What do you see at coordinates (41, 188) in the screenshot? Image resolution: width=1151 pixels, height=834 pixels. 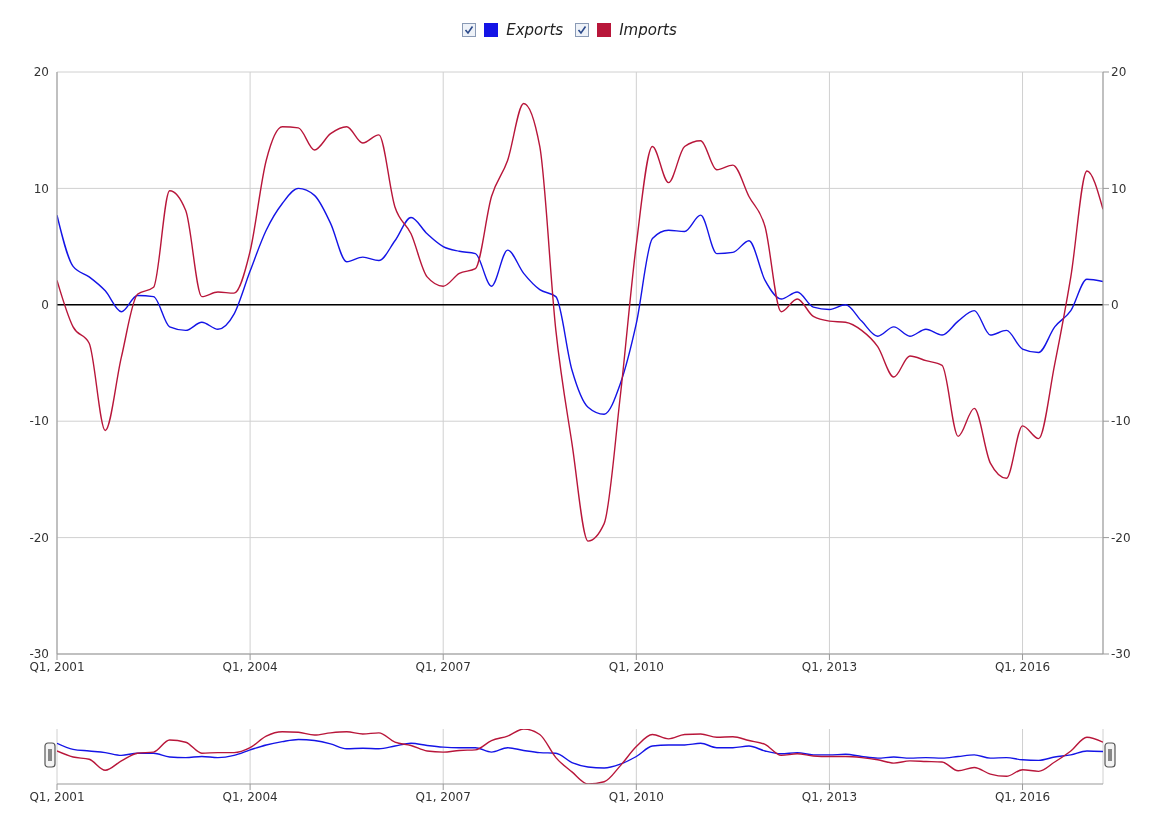 I see `y-tick-label: 10` at bounding box center [41, 188].